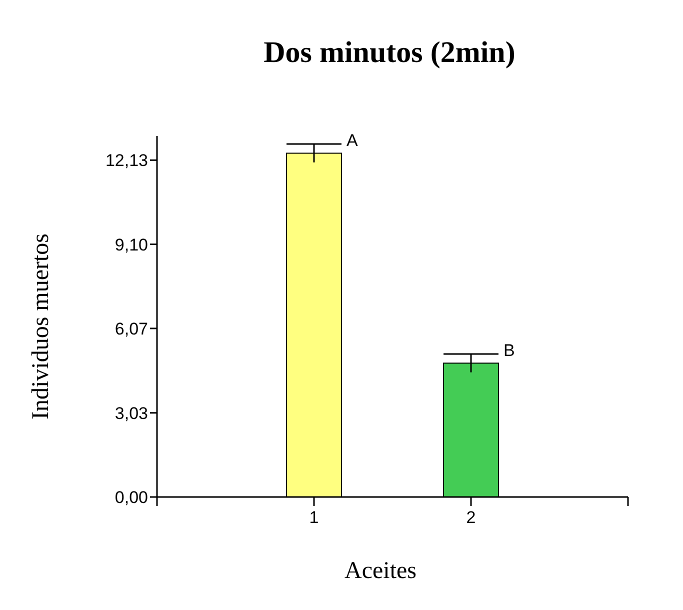  I want to click on annotation: A, so click(352, 140).